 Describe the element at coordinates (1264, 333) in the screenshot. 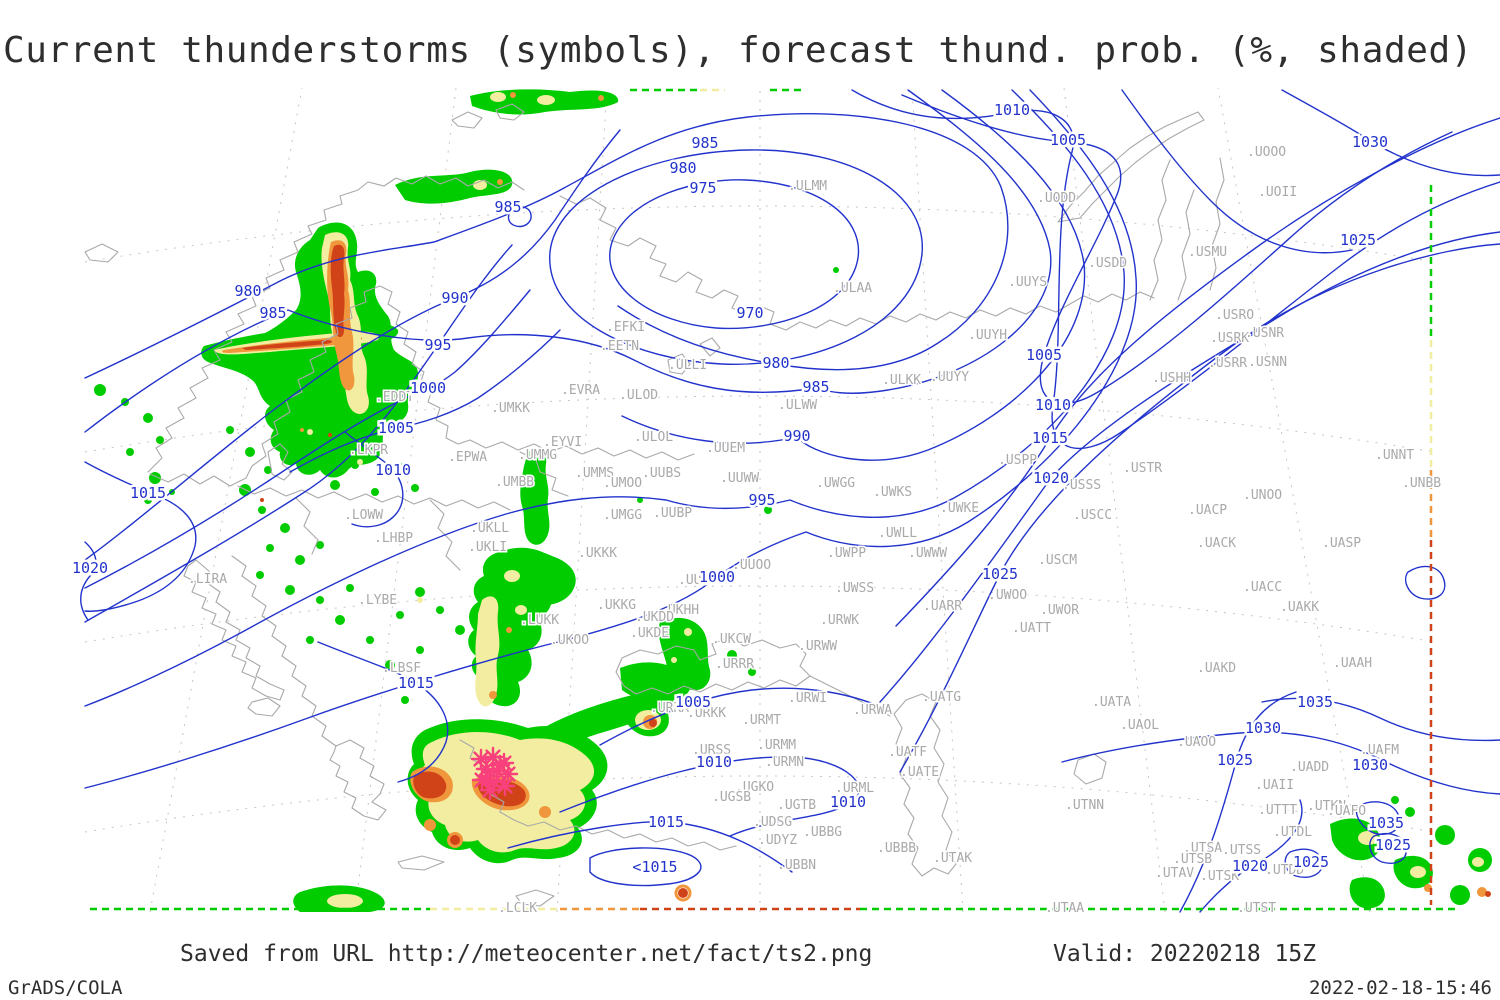

I see `station-label: .USNR` at that location.